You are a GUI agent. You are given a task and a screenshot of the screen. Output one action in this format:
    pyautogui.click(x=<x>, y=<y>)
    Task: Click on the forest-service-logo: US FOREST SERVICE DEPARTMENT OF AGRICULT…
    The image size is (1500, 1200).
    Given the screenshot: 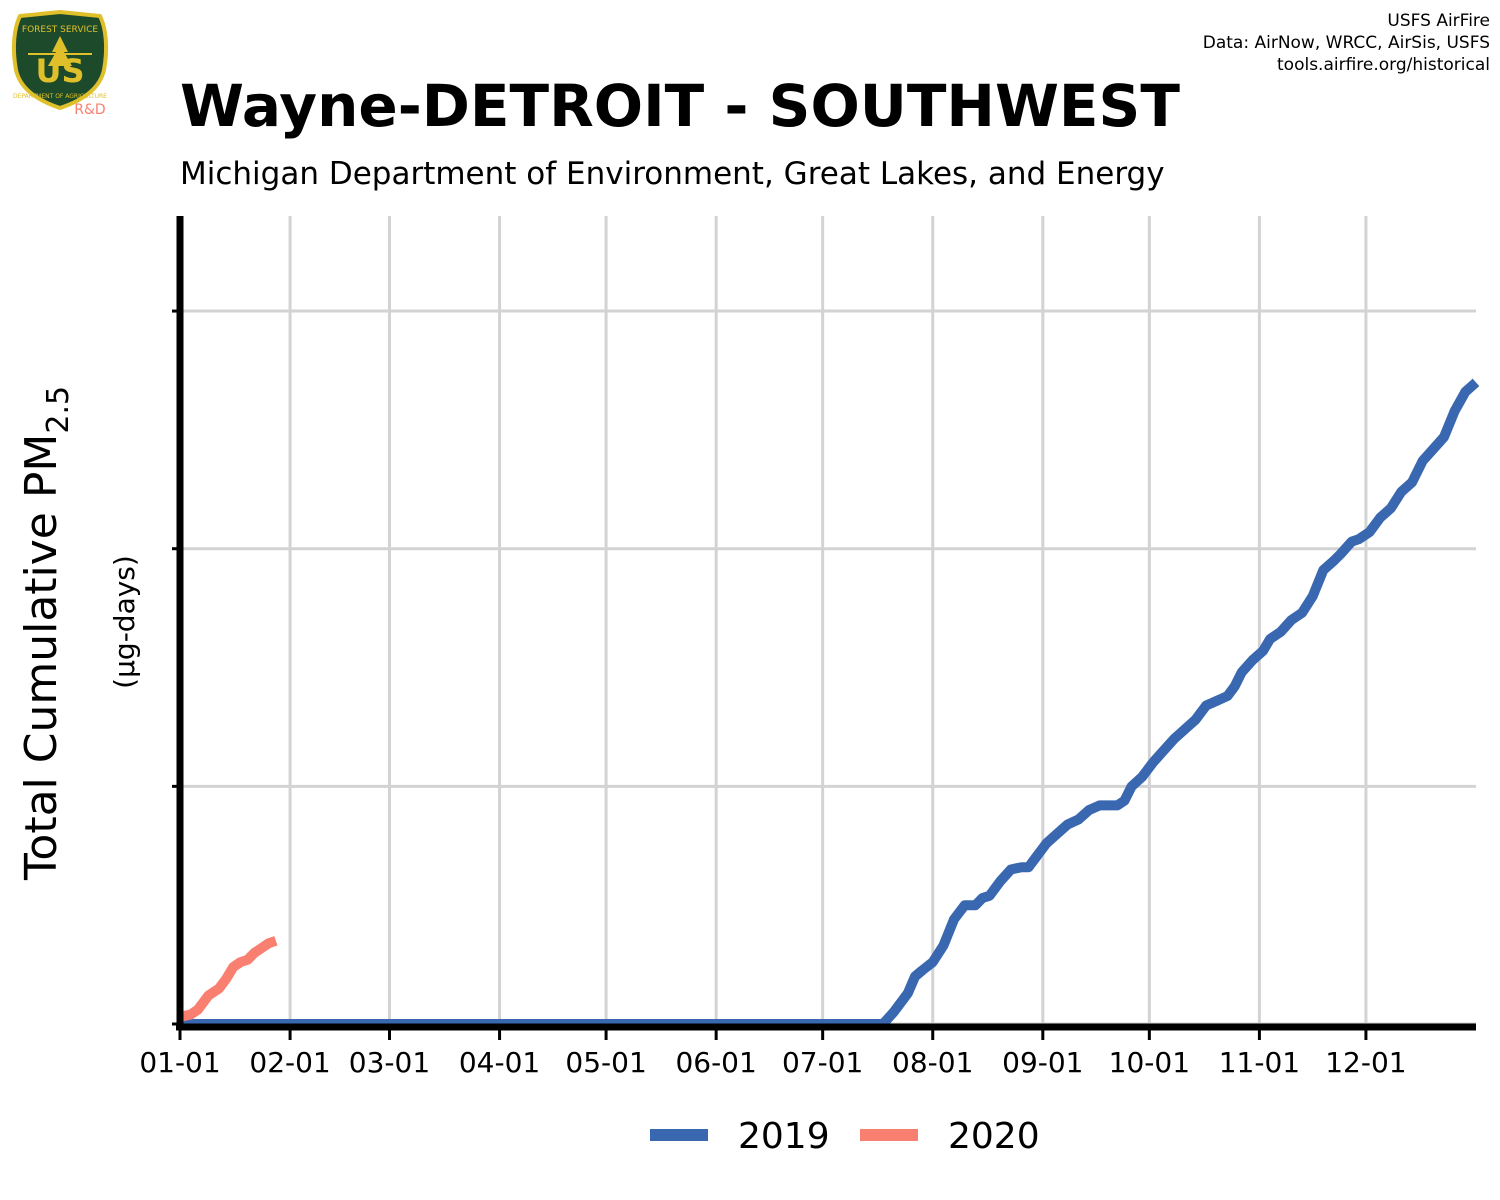 What is the action you would take?
    pyautogui.click(x=60, y=63)
    